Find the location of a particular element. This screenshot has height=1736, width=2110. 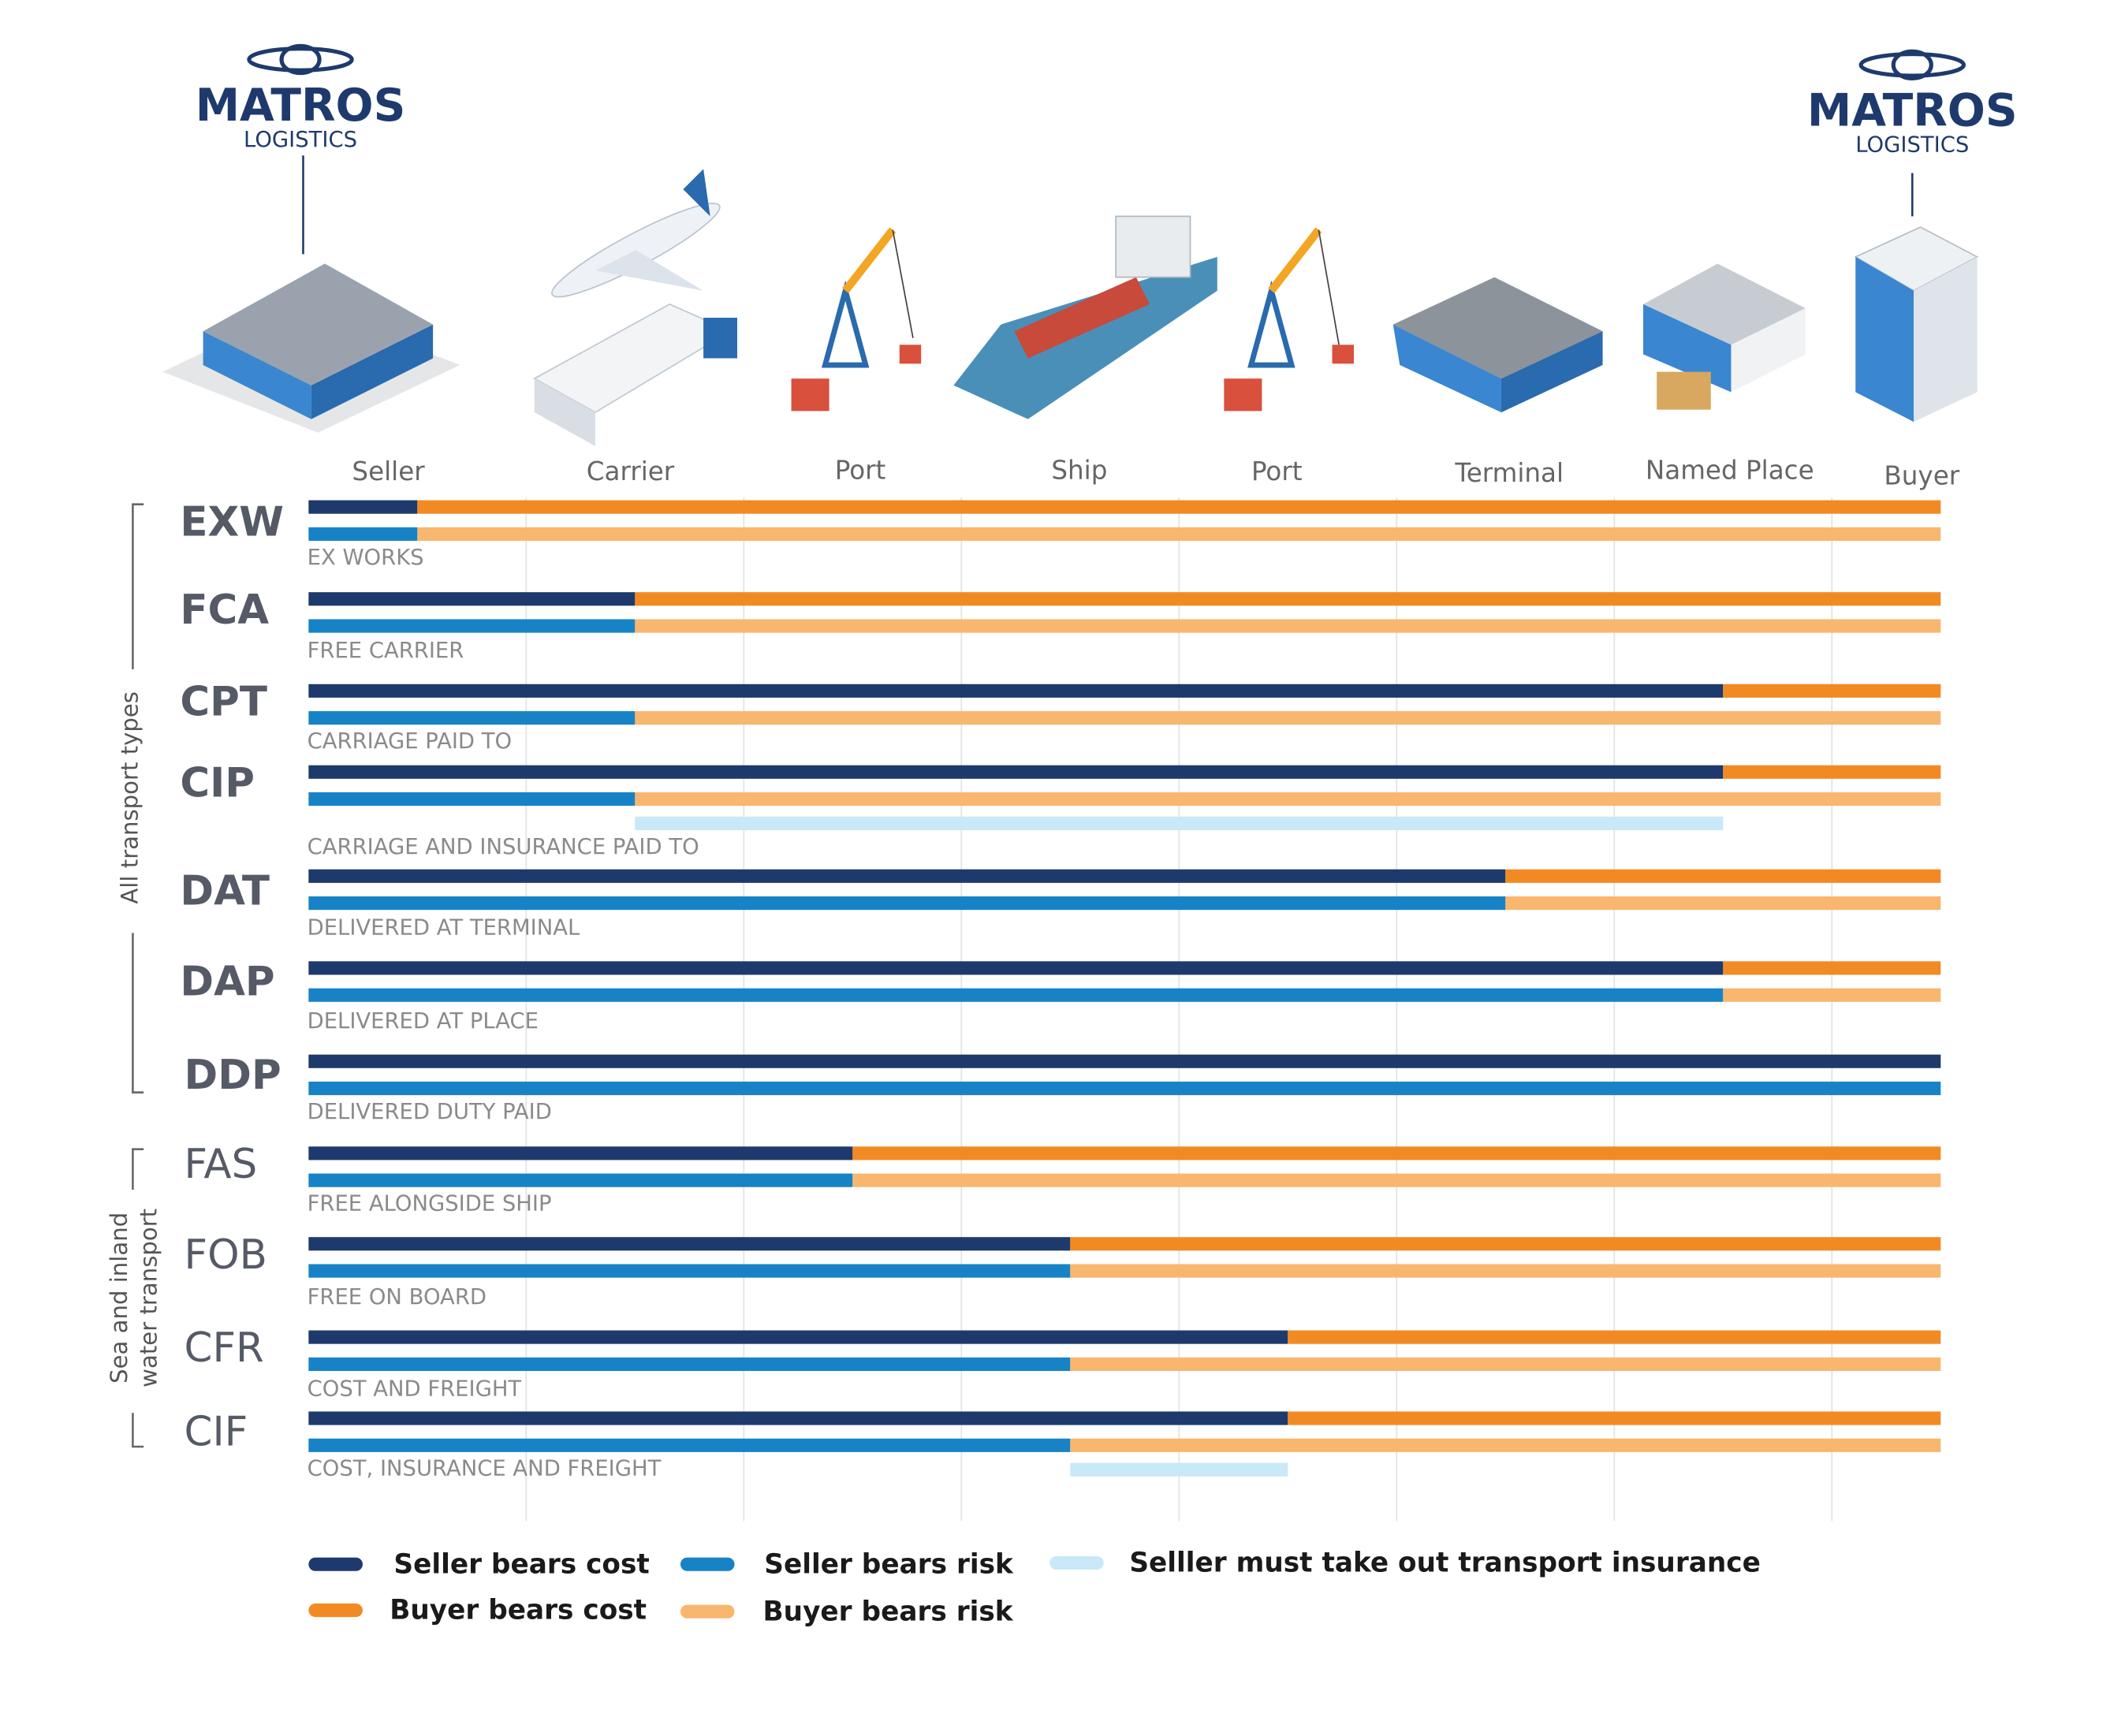

term-name: DELIVERED AT PLACE is located at coordinates (423, 1021).